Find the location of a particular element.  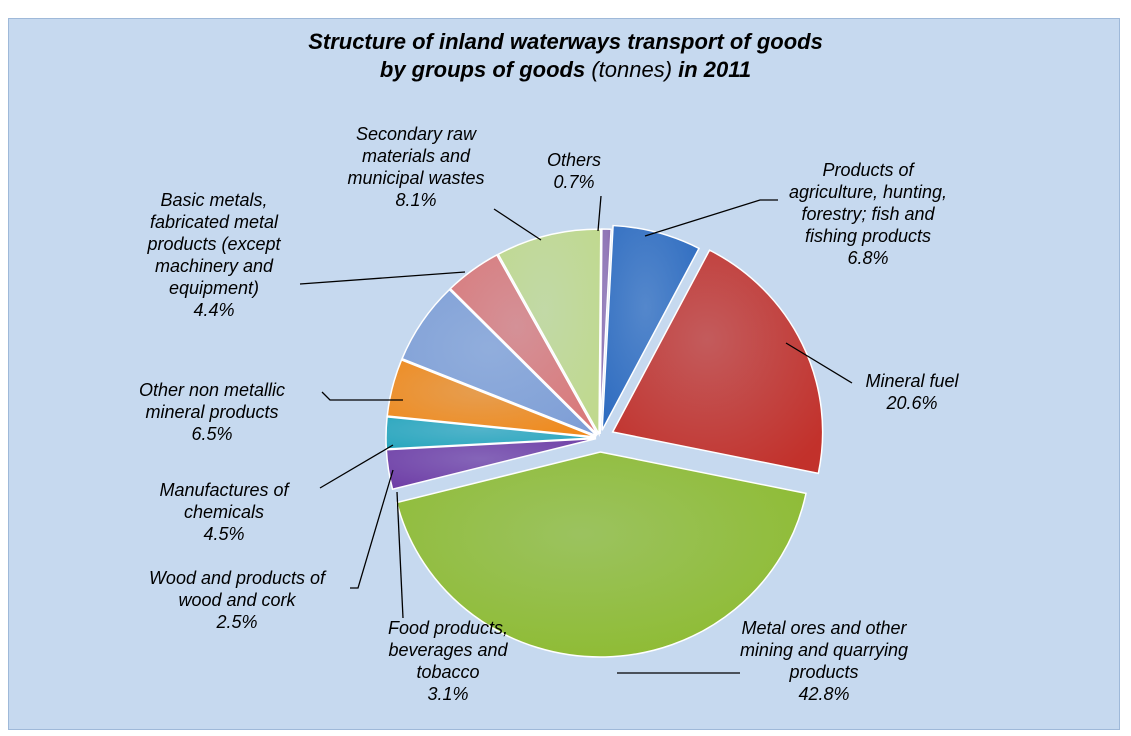

slice-label-line: agriculture, hunting, is located at coordinates (868, 192).